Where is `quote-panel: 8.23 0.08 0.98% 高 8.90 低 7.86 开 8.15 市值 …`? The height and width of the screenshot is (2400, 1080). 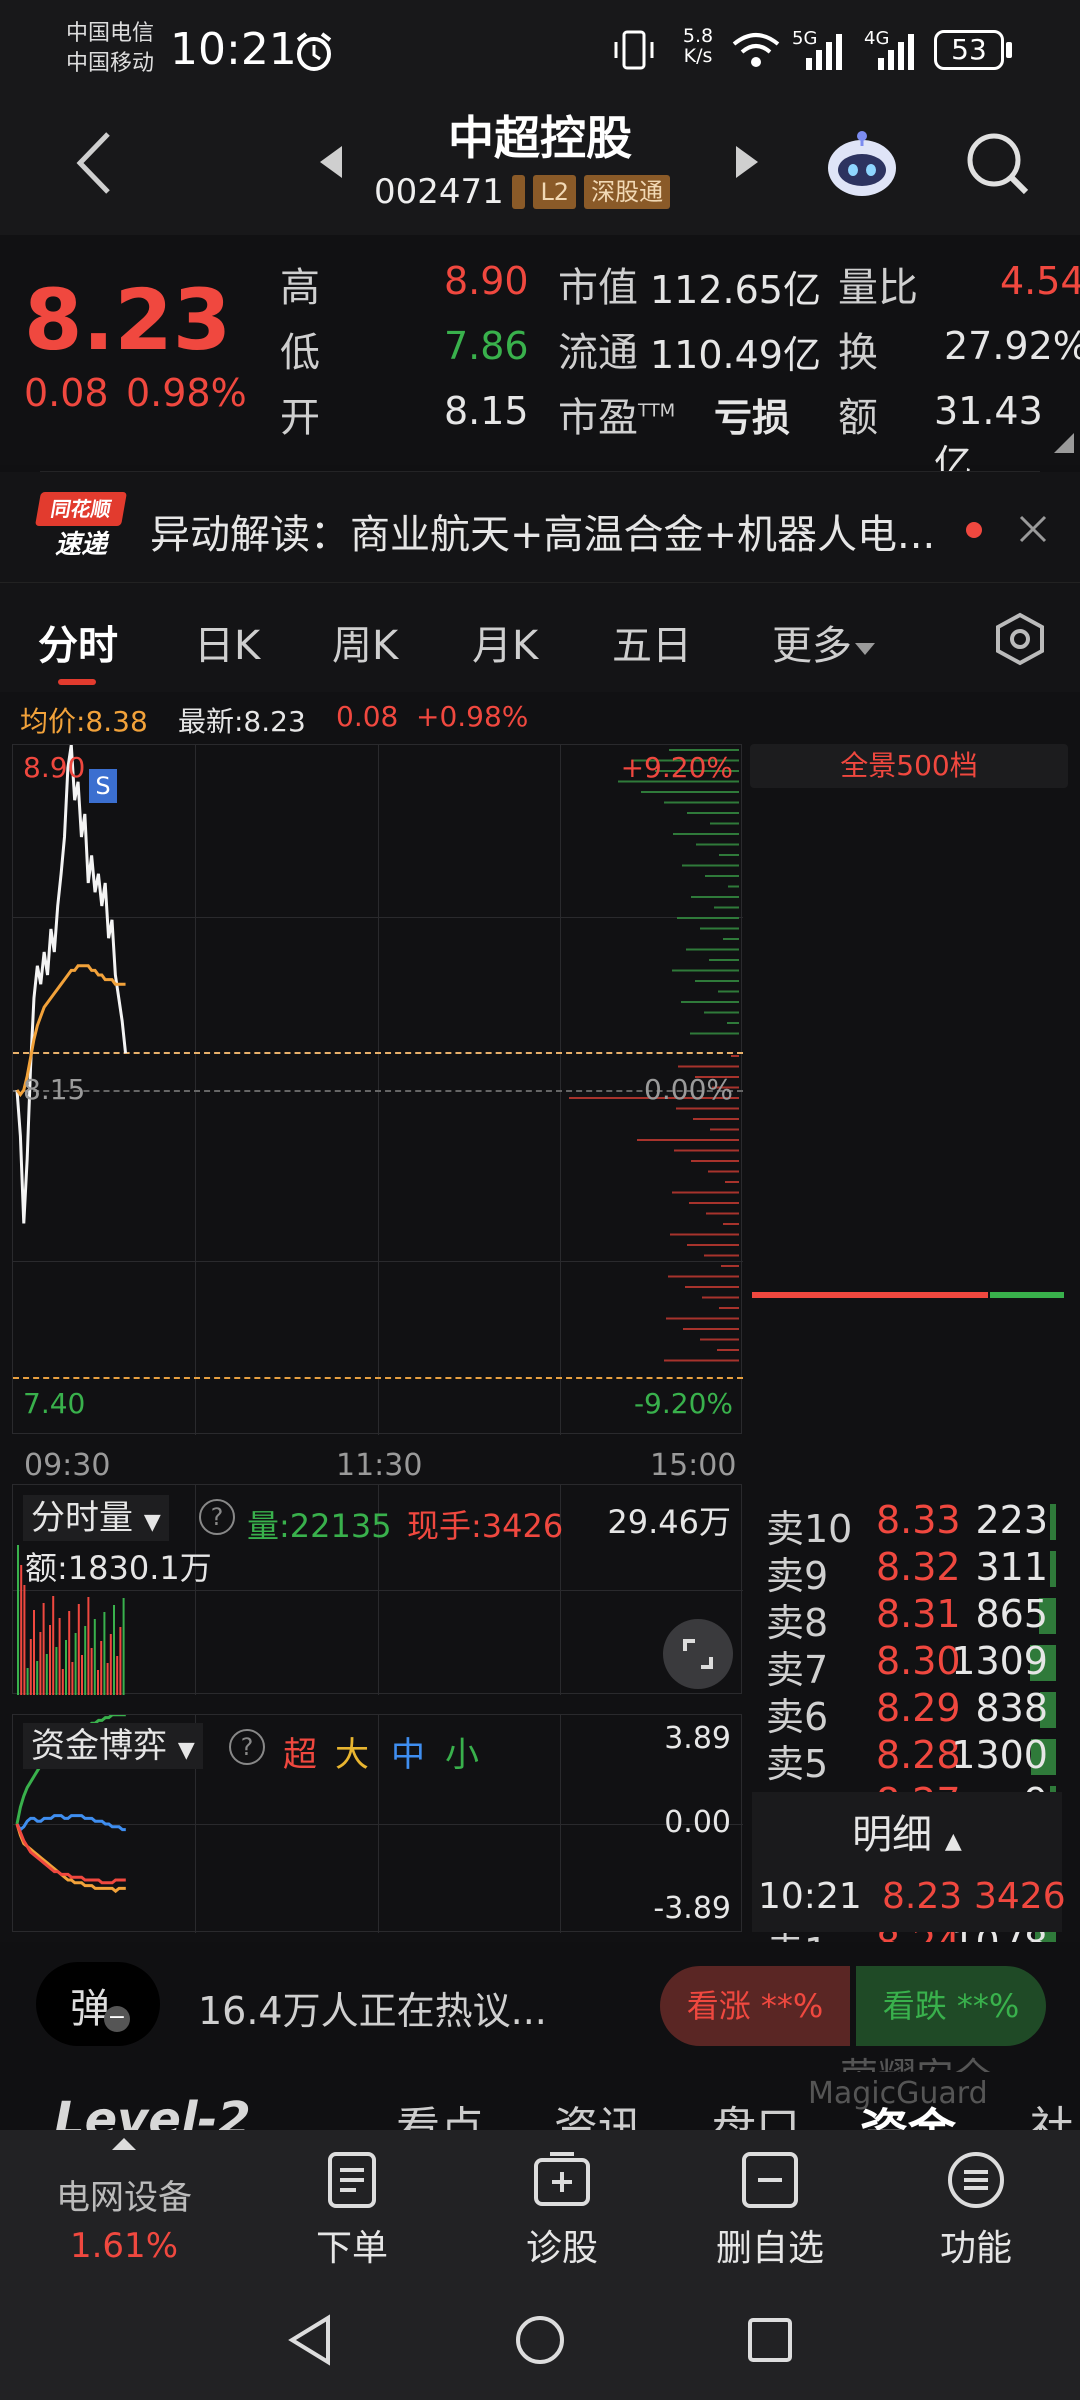
quote-panel: 8.23 0.08 0.98% 高 8.90 低 7.86 开 8.15 市值 … is located at coordinates (540, 360).